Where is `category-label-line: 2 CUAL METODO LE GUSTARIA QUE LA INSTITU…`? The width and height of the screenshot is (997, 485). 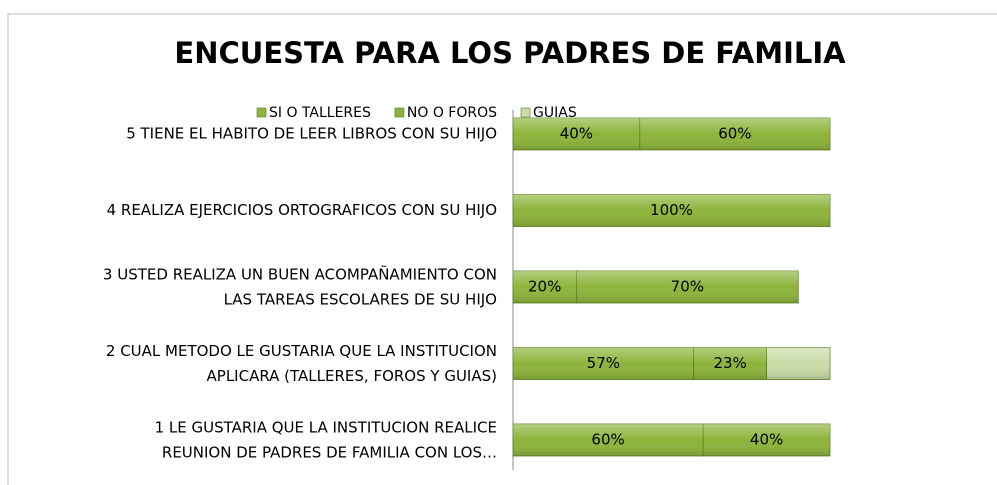
category-label-line: 2 CUAL METODO LE GUSTARIA QUE LA INSTITU… is located at coordinates (301, 351).